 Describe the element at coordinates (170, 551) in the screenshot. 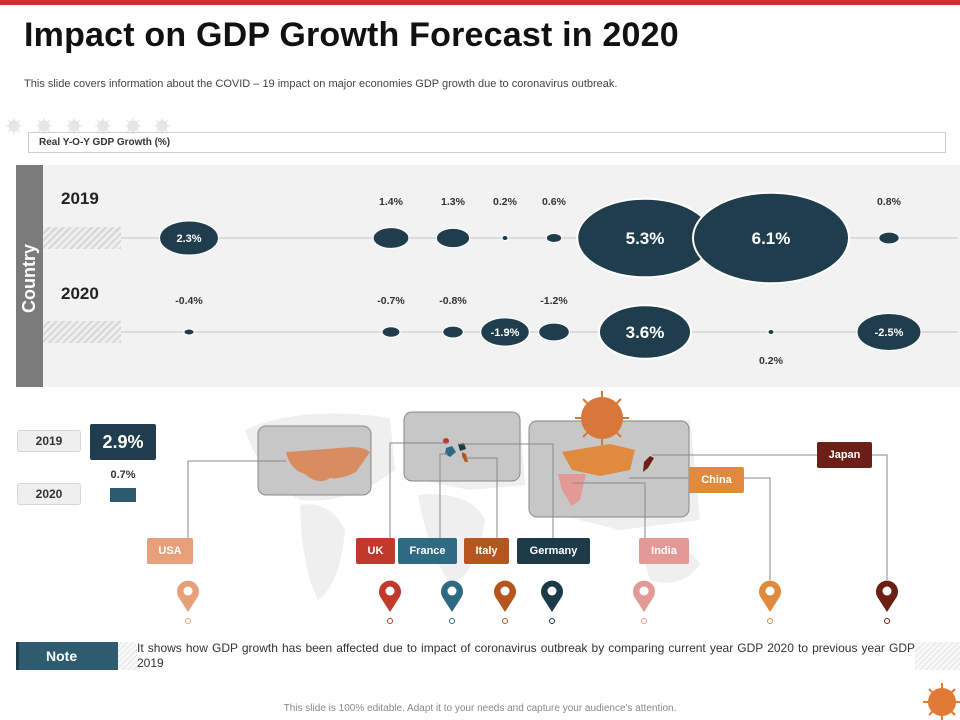

I see `country-tag-usa: USA` at that location.